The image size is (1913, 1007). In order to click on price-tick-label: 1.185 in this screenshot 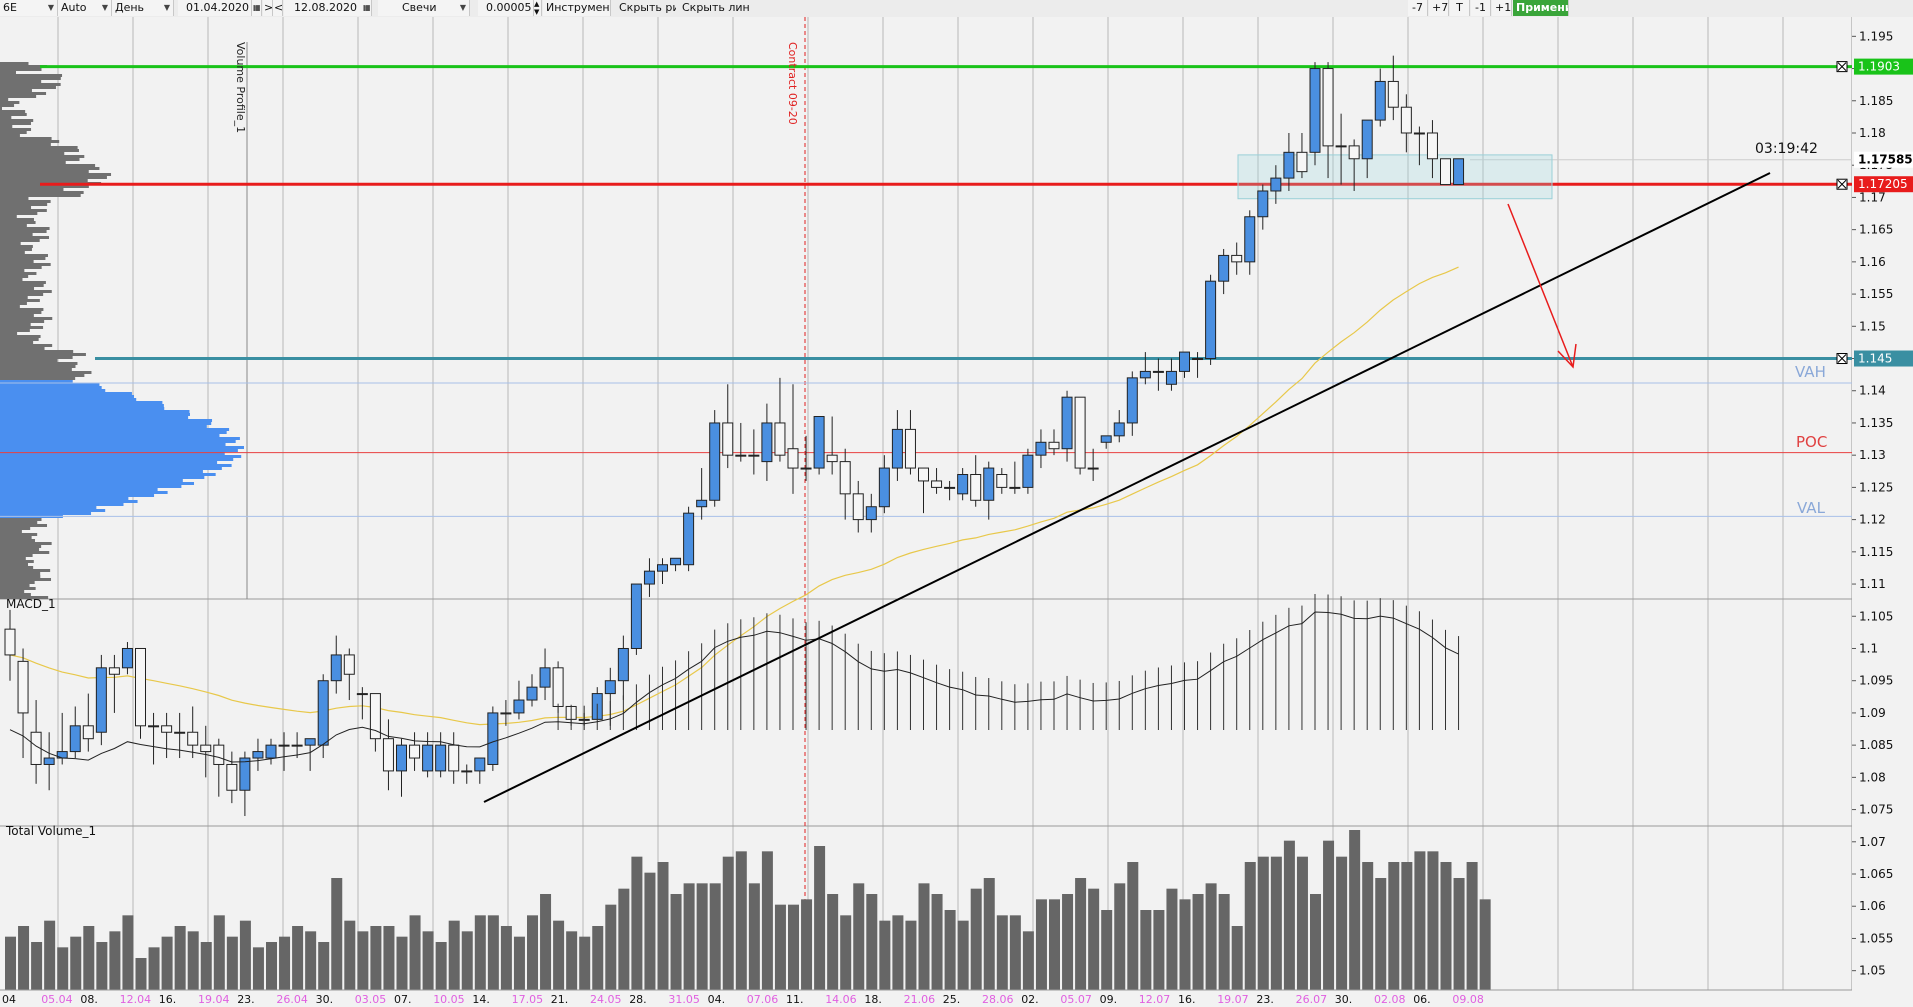, I will do `click(1876, 101)`.